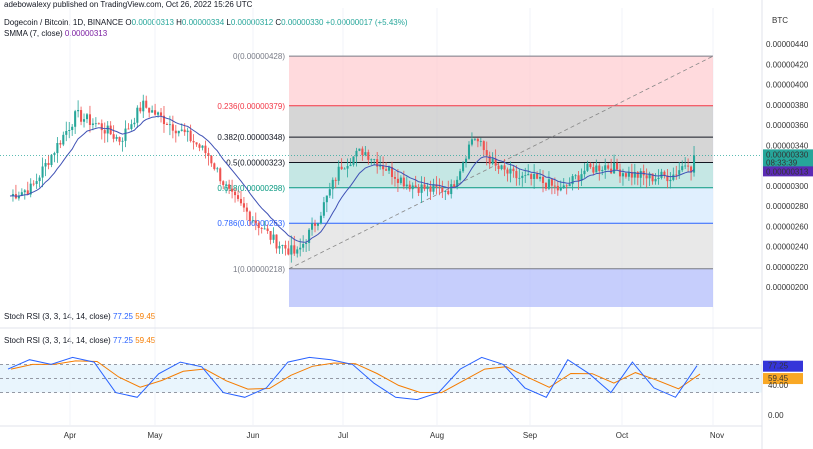 The width and height of the screenshot is (813, 449). I want to click on sma-tag-value: 0.00000313, so click(787, 171).